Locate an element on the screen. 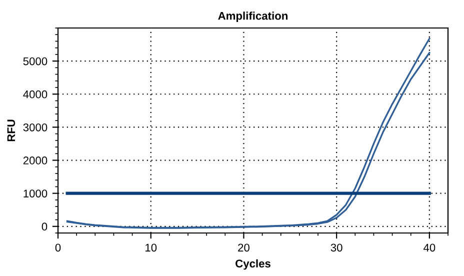  y-tick-label: 0 is located at coordinates (45, 226).